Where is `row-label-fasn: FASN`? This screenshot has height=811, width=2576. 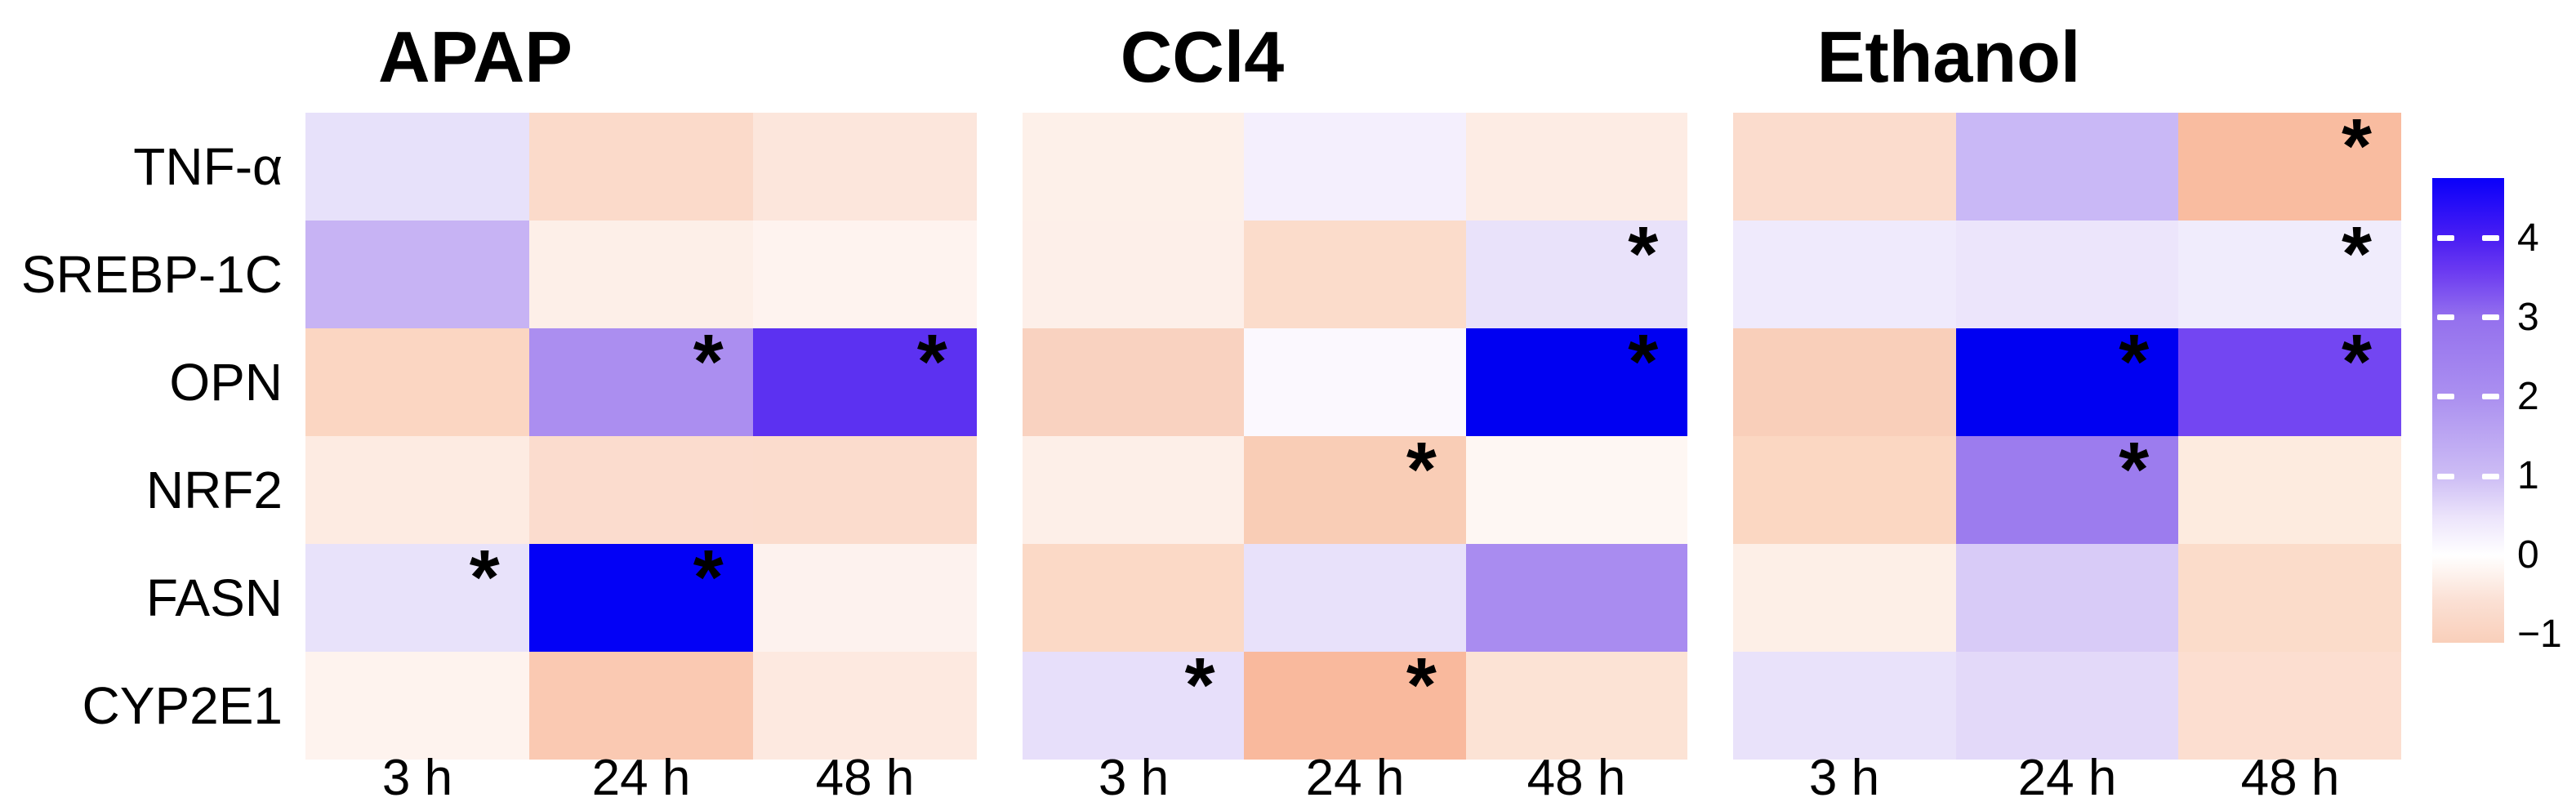
row-label-fasn: FASN is located at coordinates (214, 597).